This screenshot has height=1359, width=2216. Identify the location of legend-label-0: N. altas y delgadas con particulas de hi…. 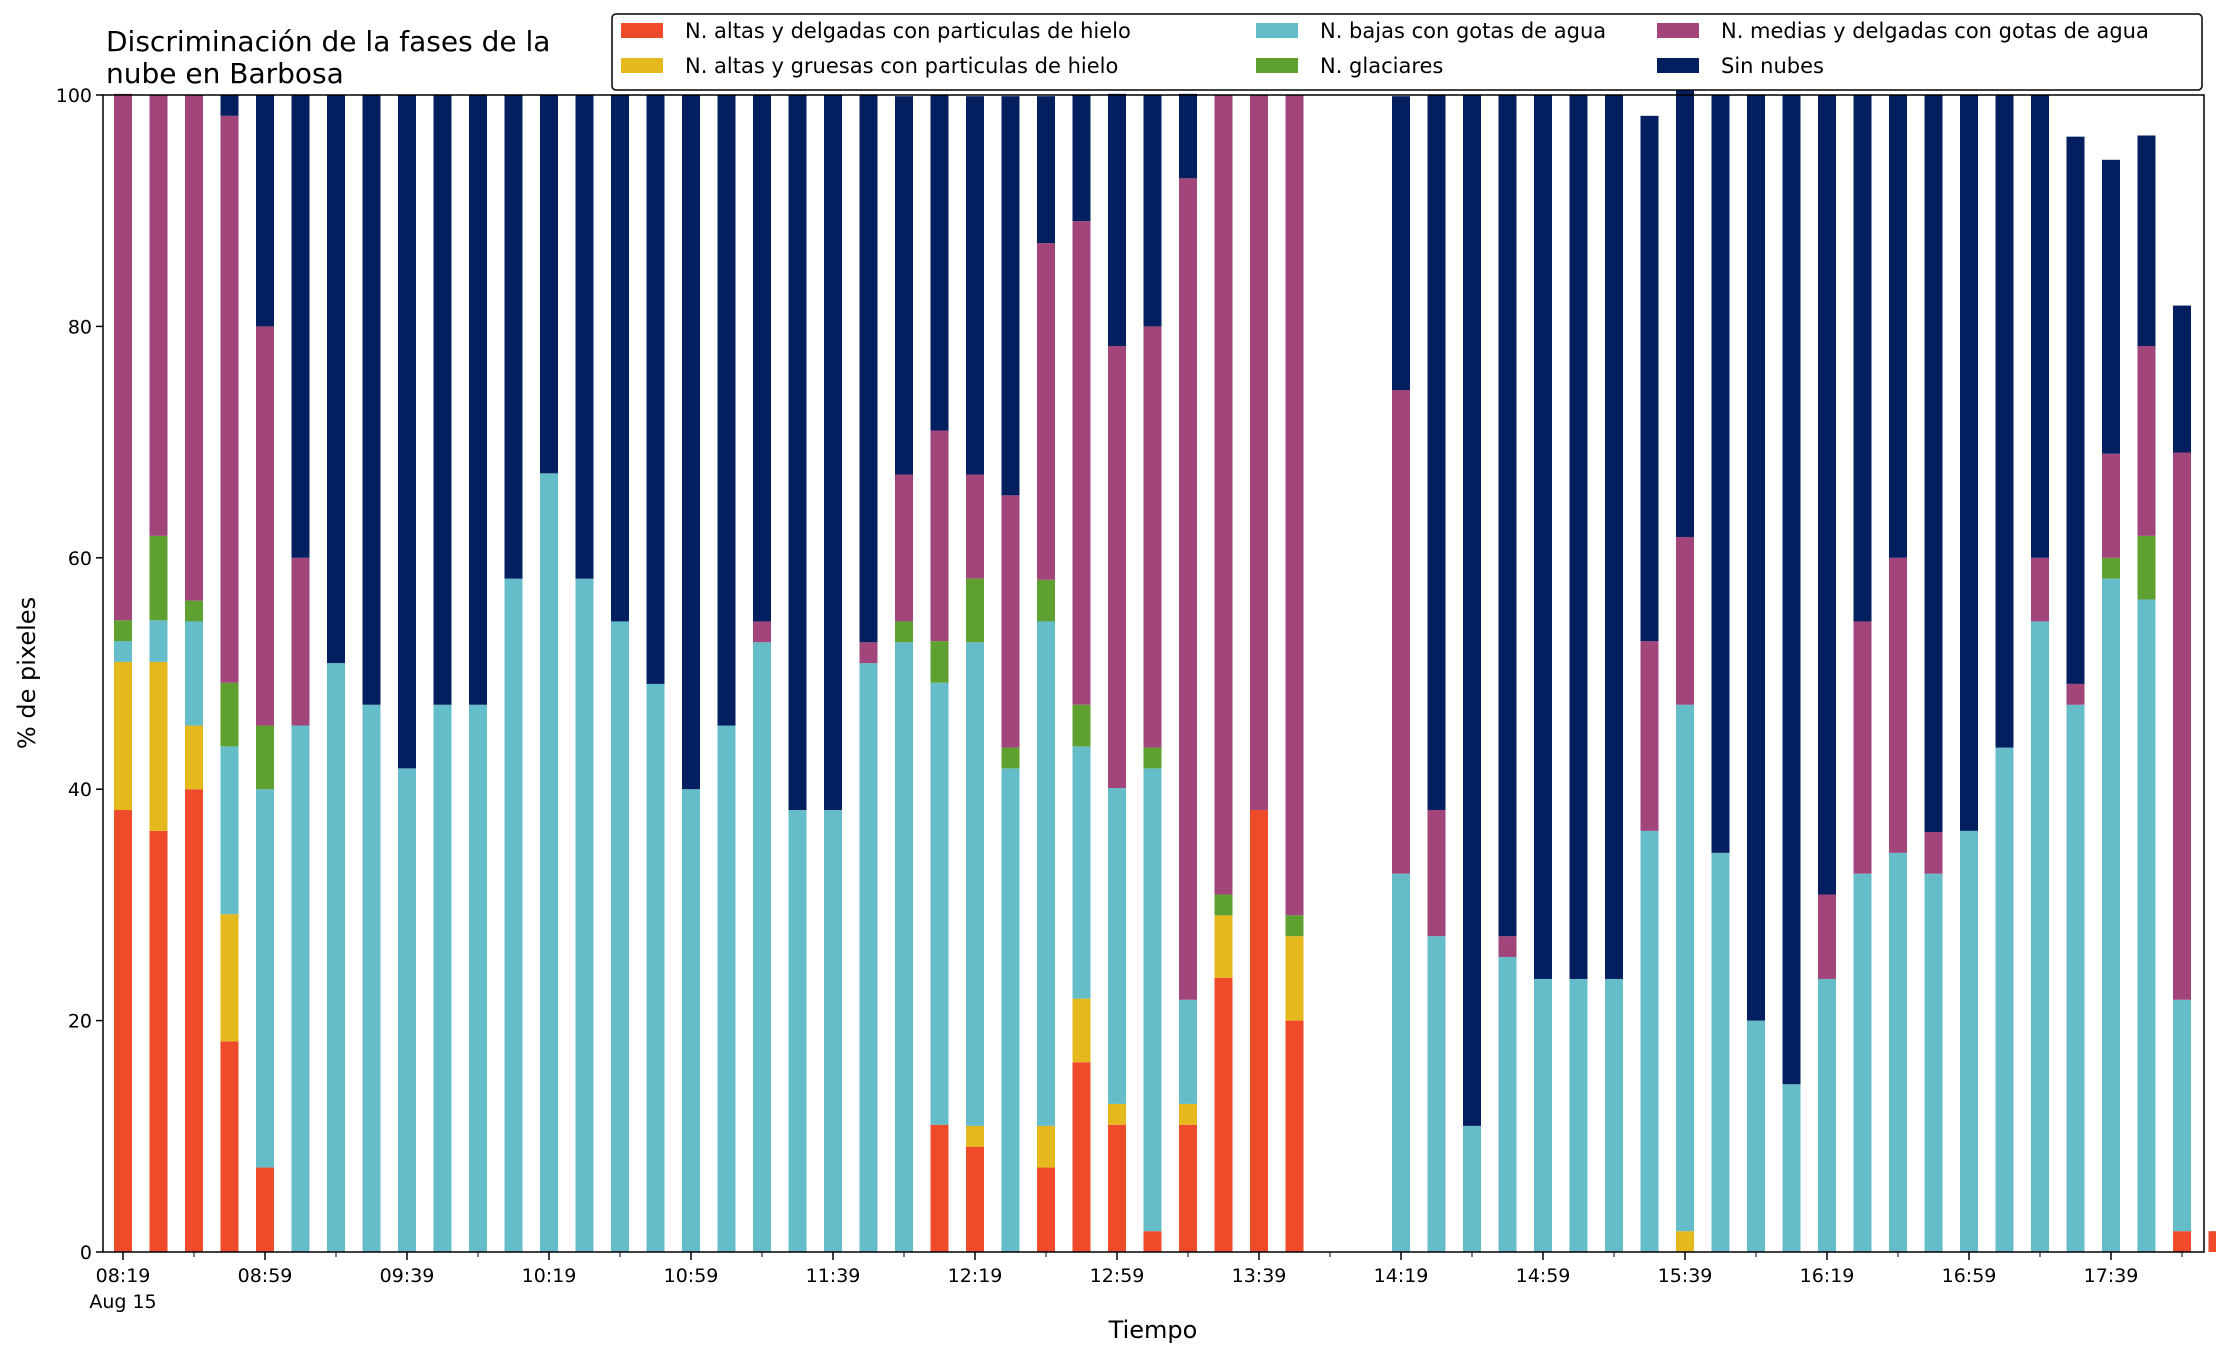
(908, 31).